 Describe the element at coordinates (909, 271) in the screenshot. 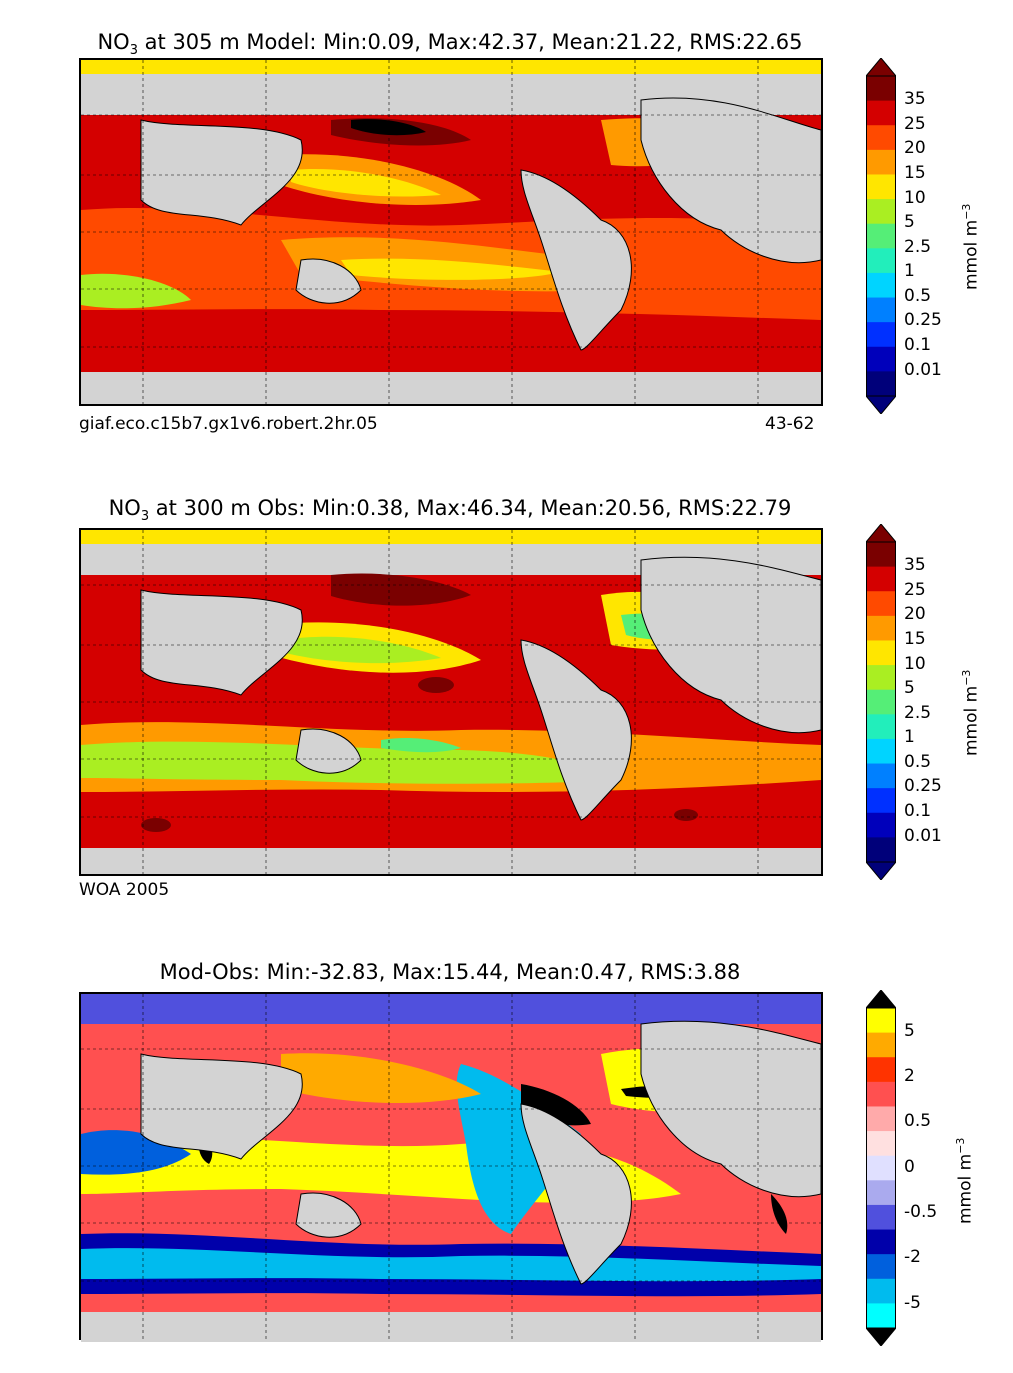

I see `model-colorbar-tick: 1` at that location.